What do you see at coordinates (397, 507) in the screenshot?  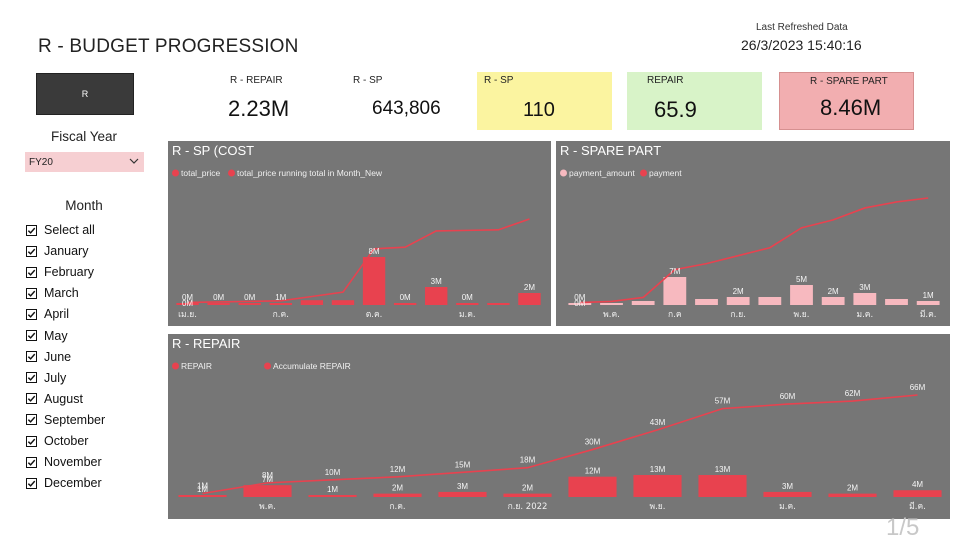 I see `x-tick-label: ก.ค.` at bounding box center [397, 507].